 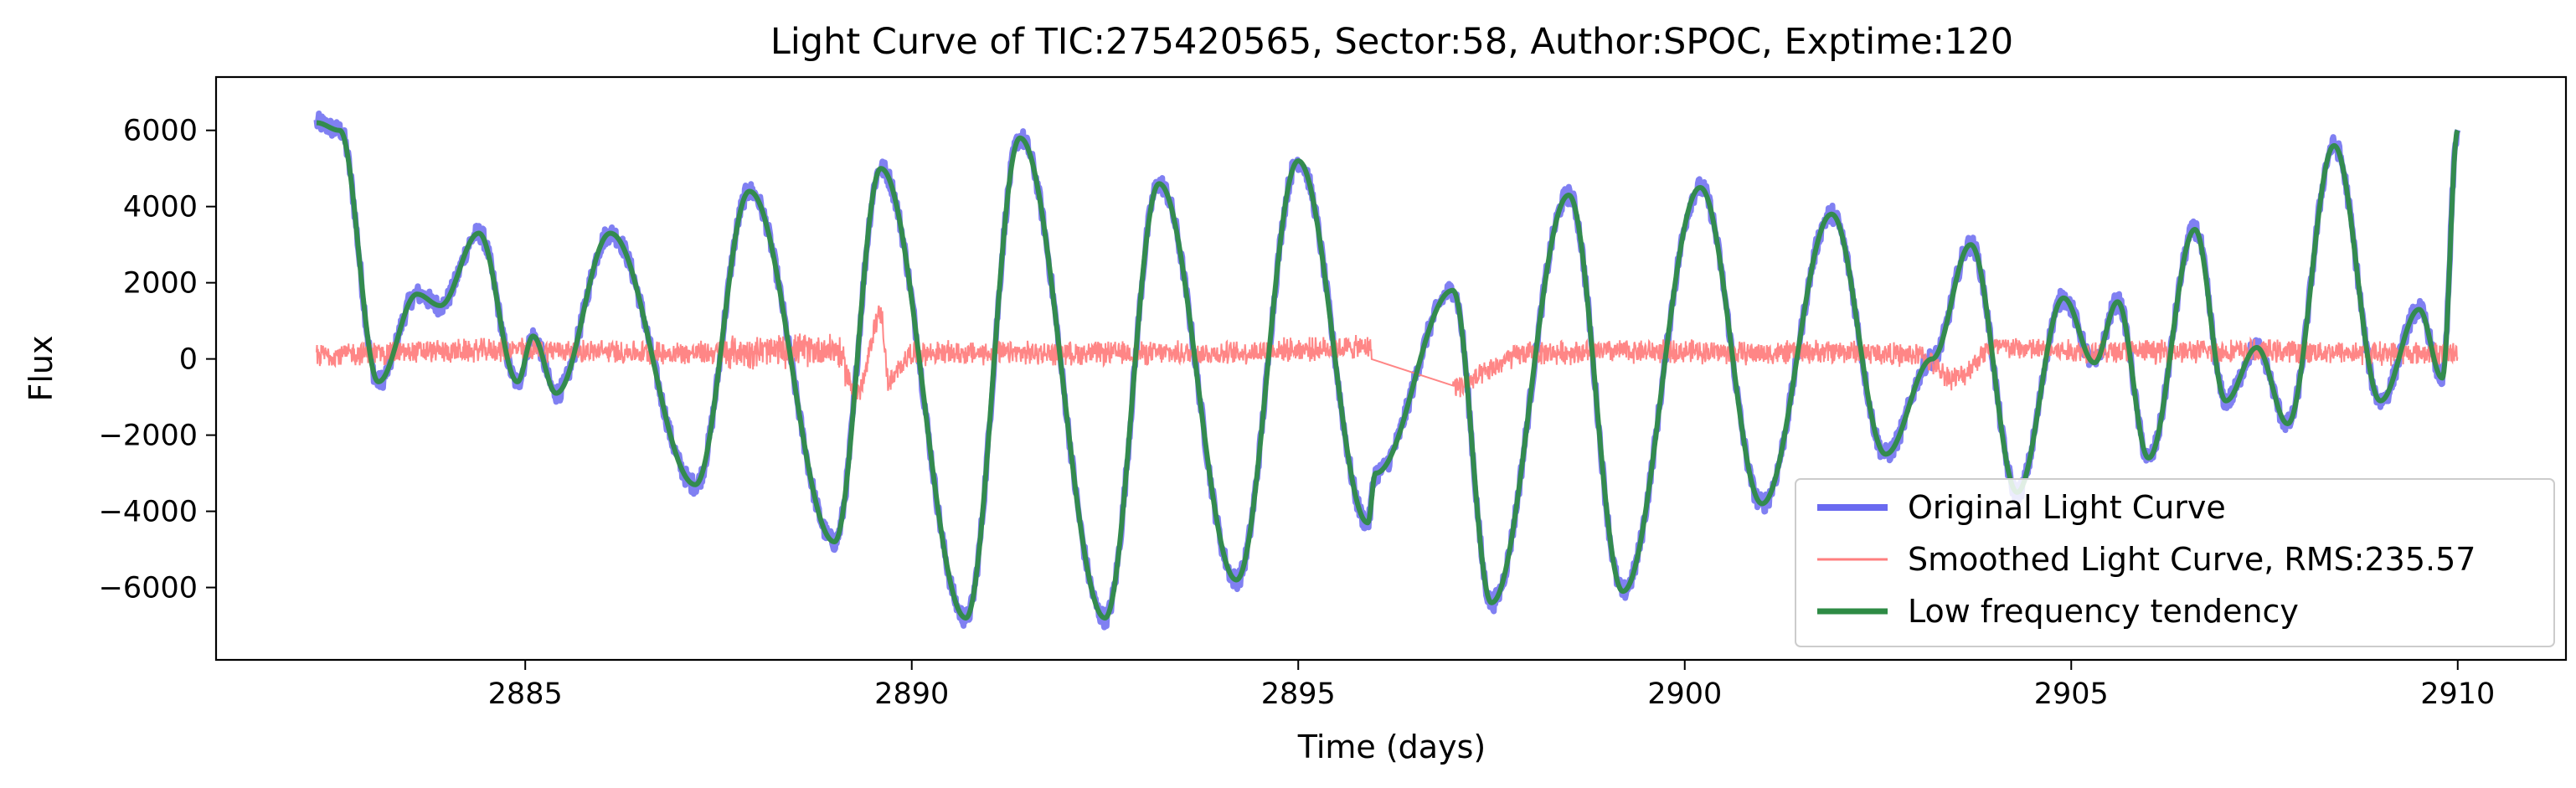 I want to click on y-tick-label: 2000, so click(x=160, y=284).